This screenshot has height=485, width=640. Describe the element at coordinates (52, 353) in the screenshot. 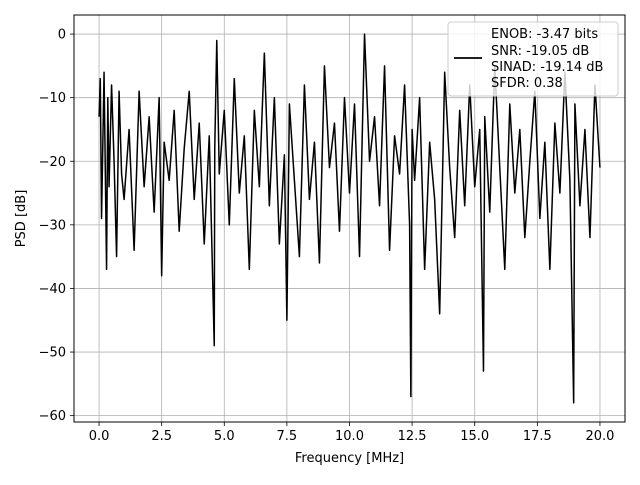

I see `y-tick-label: −50` at that location.